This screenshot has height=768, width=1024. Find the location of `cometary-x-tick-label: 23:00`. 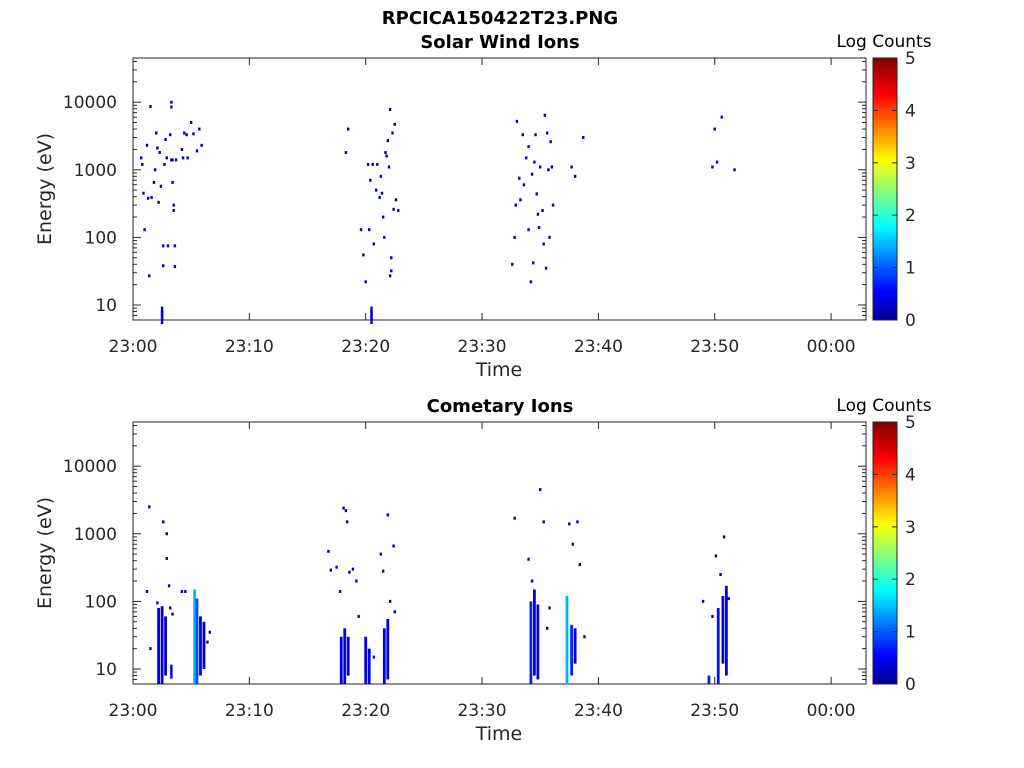

cometary-x-tick-label: 23:00 is located at coordinates (133, 711).